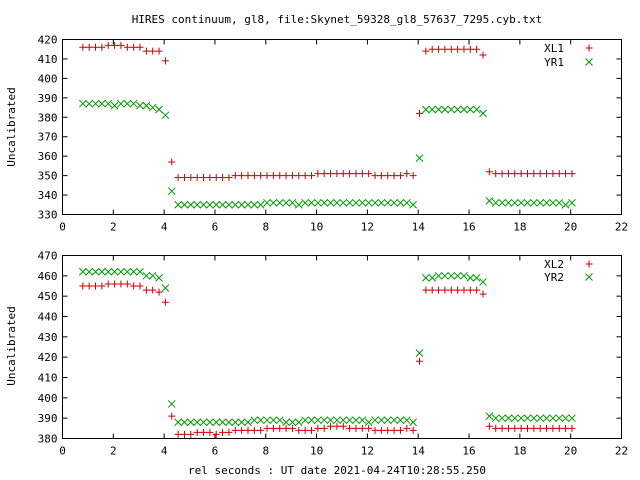 Image resolution: width=640 pixels, height=480 pixels. Describe the element at coordinates (48, 40) in the screenshot. I see `y-tick-label: 420` at that location.